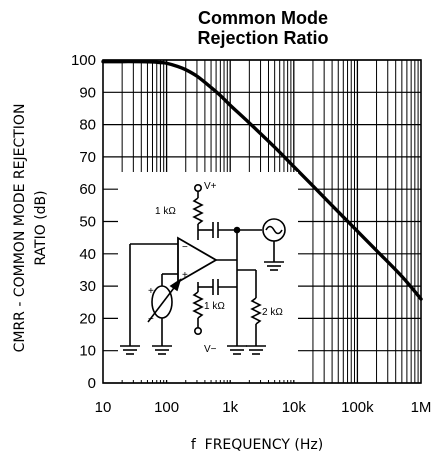 The height and width of the screenshot is (459, 438). Describe the element at coordinates (87, 125) in the screenshot. I see `y-tick-label: 80` at that location.